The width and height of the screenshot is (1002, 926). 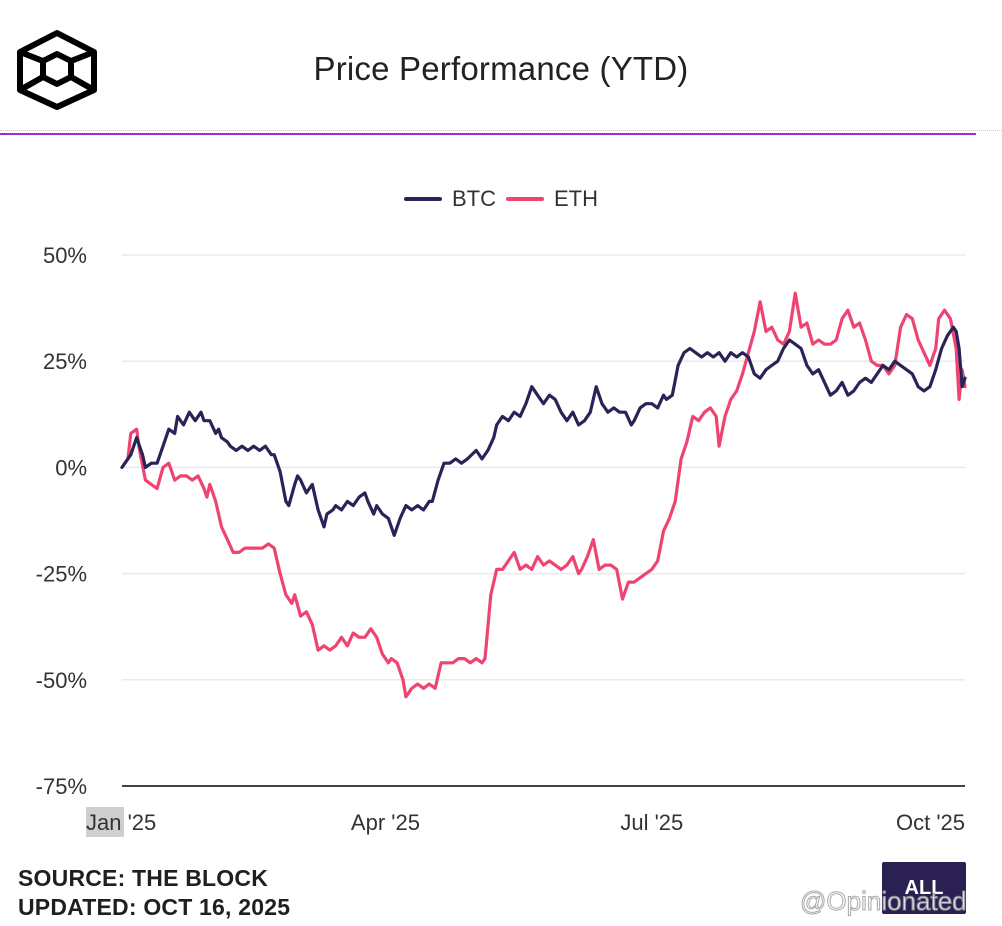 What do you see at coordinates (385, 822) in the screenshot?
I see `x-tick-label: Apr '25` at bounding box center [385, 822].